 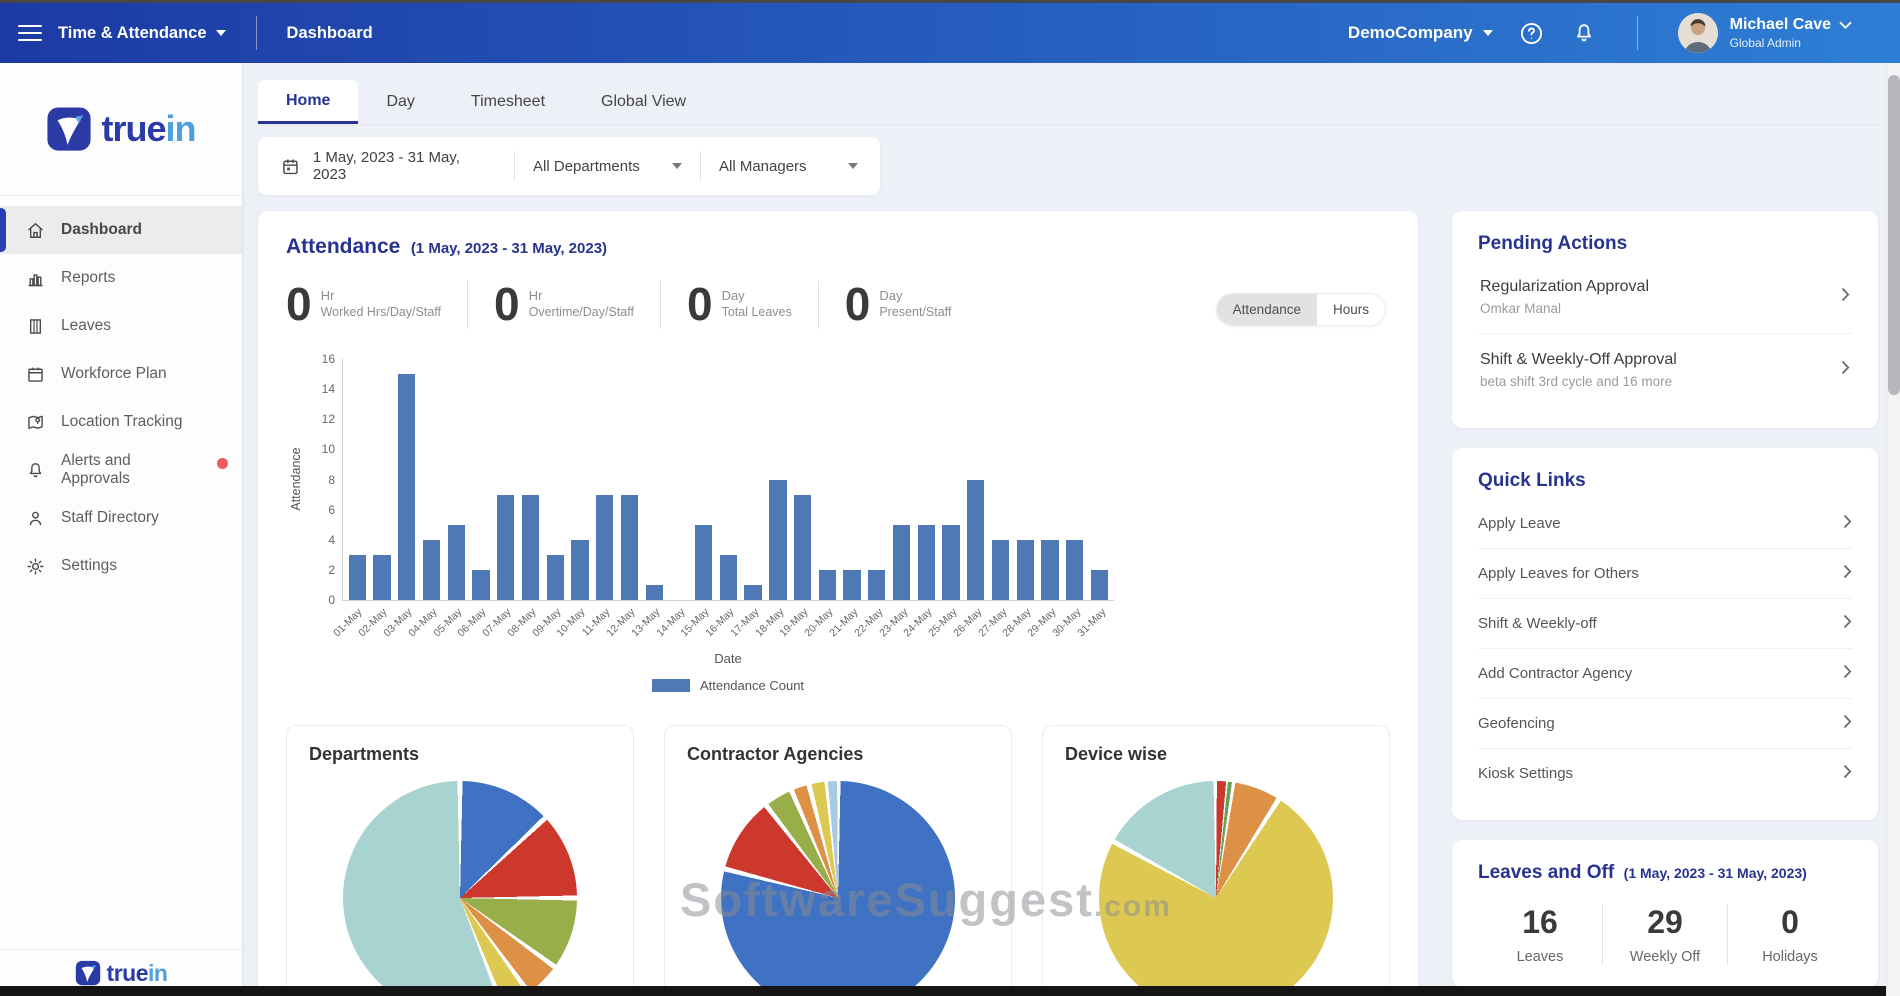 I want to click on company-selector: DemoCompany, so click(x=1420, y=33).